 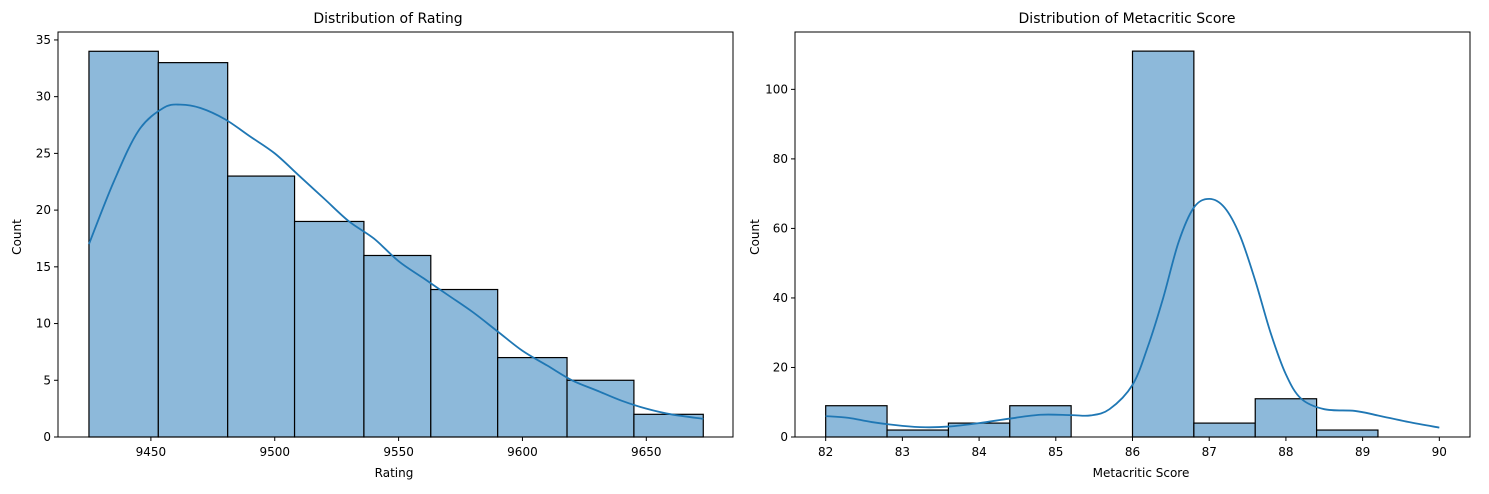 I want to click on y-ticks: 0 20 40 60 80 100, so click(x=780, y=263).